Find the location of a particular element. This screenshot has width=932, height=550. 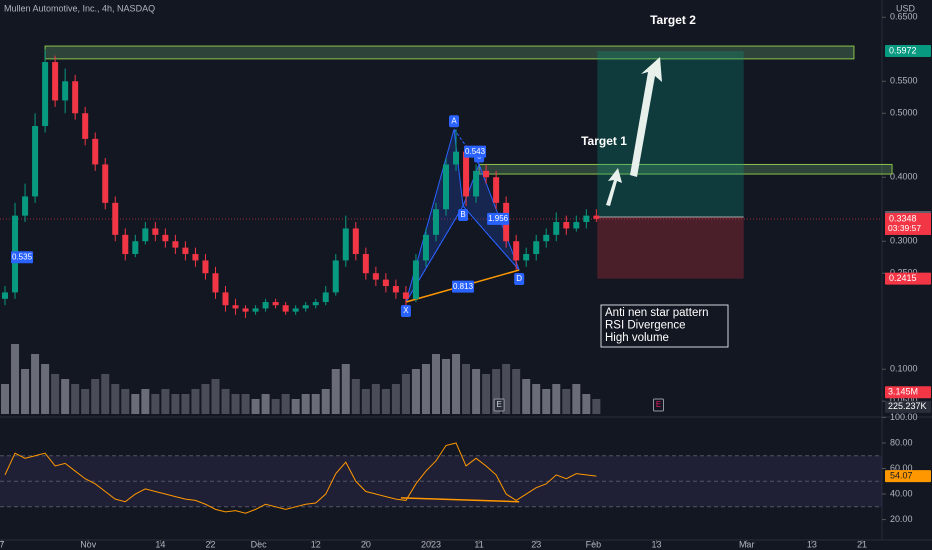

pattern-point-label: A is located at coordinates (454, 120).